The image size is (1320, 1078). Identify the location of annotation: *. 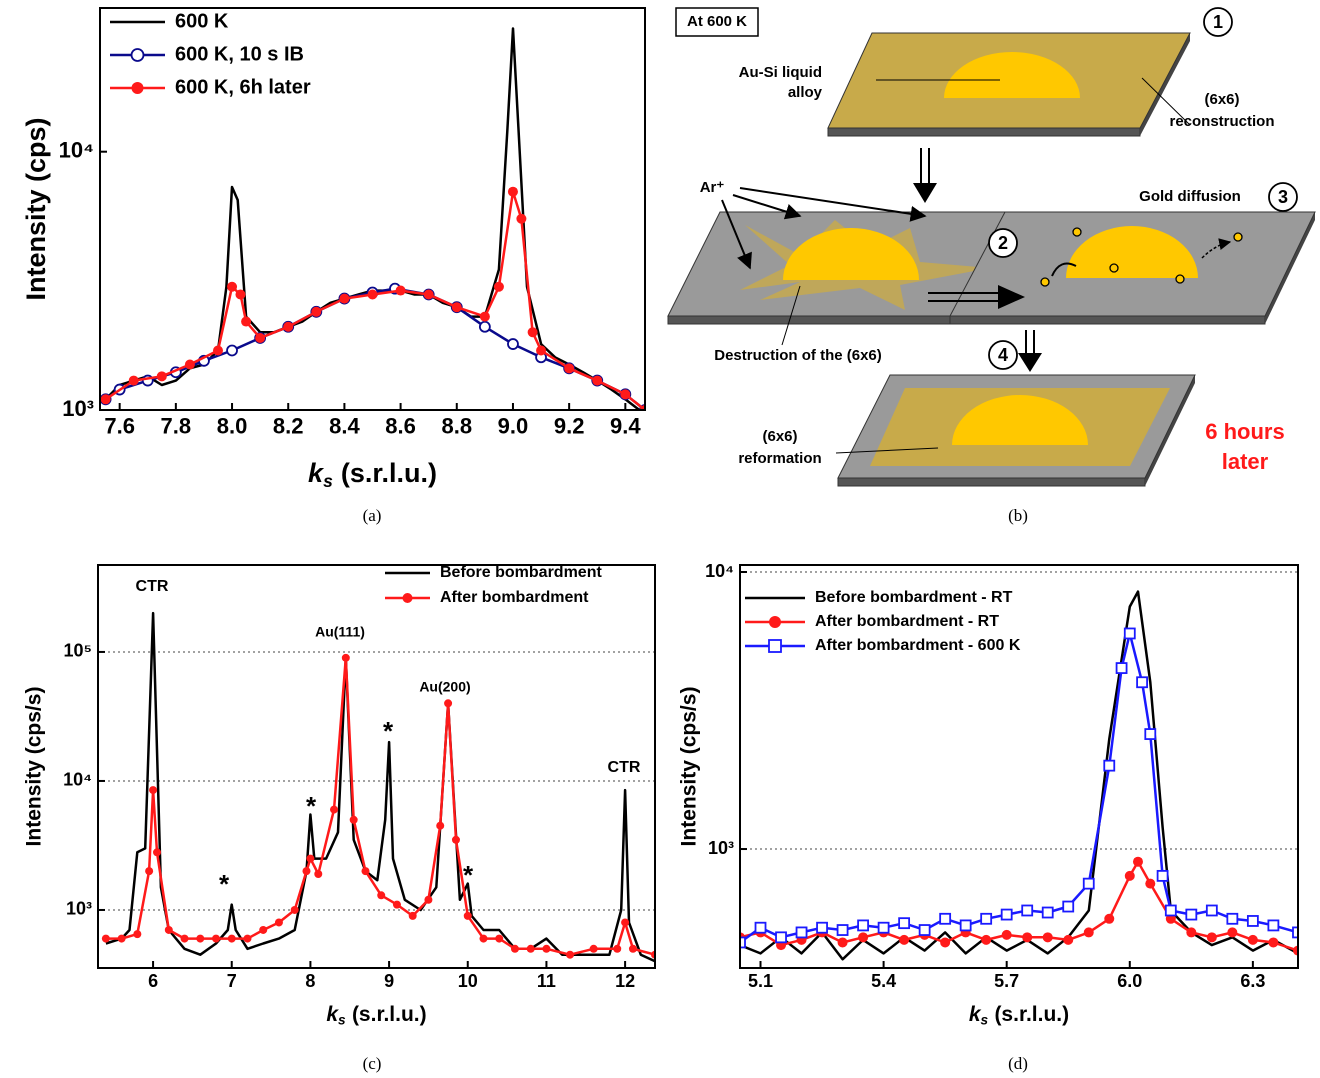
(224, 884).